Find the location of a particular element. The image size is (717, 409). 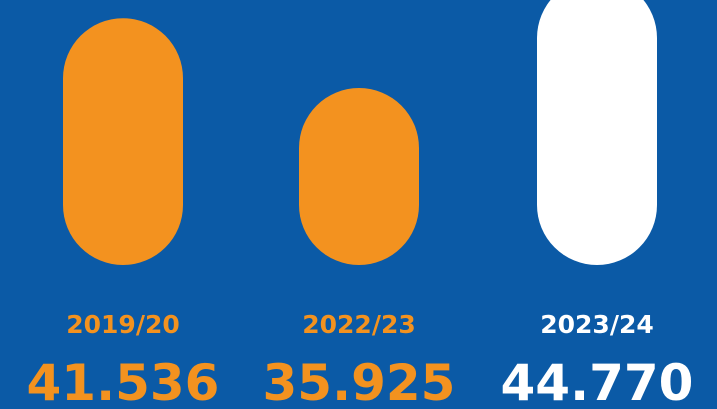

category-label: 2019/20 is located at coordinates (123, 324).